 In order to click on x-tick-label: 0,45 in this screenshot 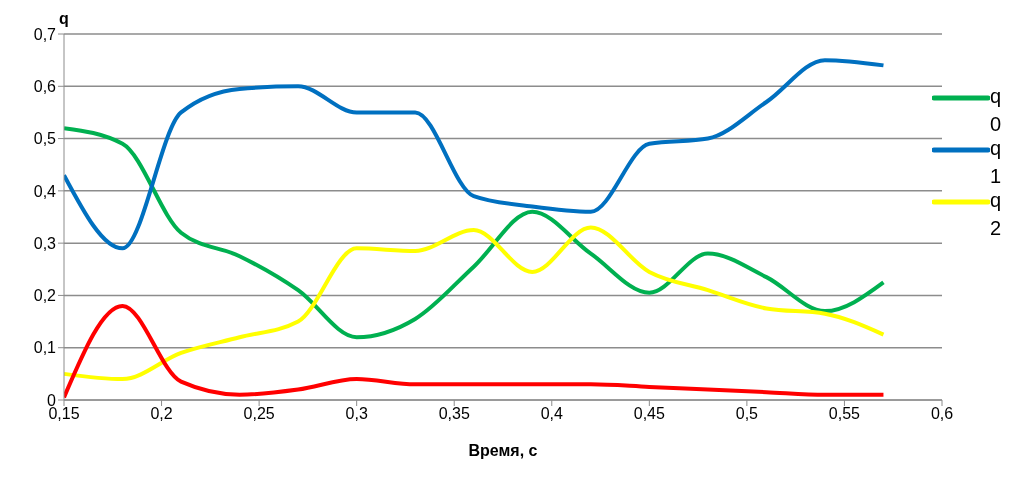, I will do `click(649, 414)`.